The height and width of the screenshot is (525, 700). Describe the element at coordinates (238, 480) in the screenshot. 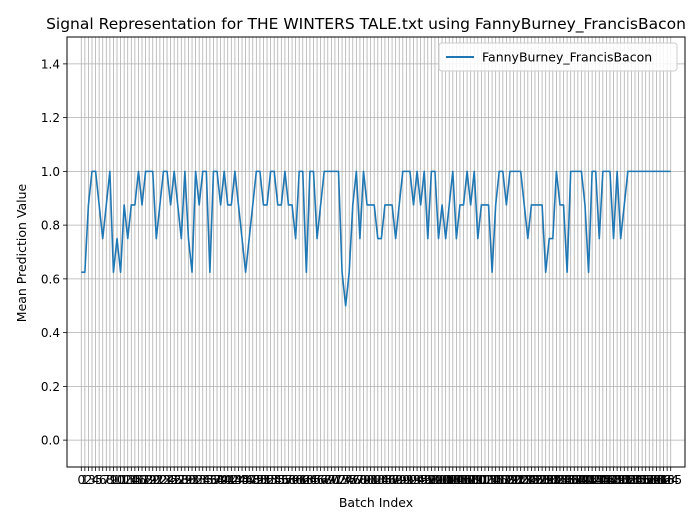

I see `x-tick-label: 44` at that location.